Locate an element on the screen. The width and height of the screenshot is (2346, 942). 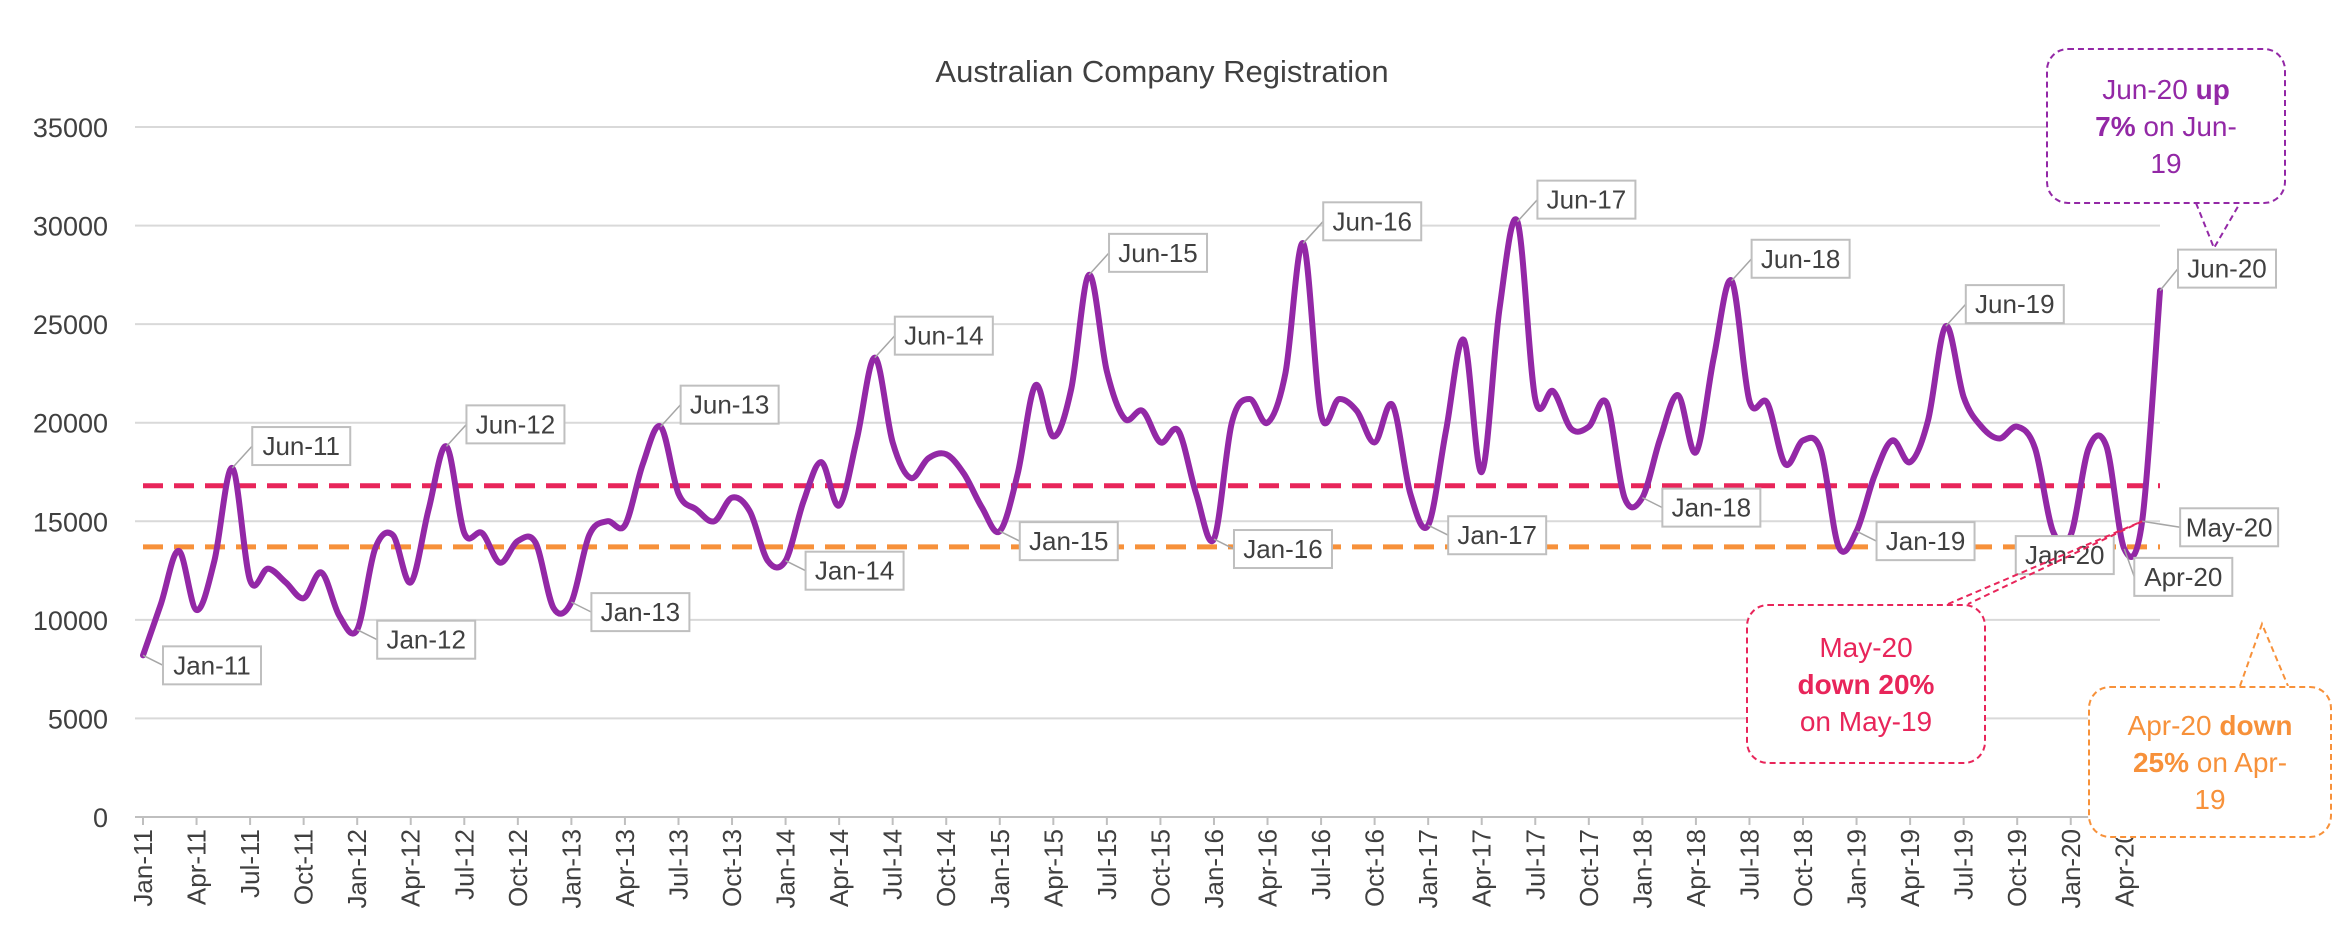
point-label: Jan-12 is located at coordinates (416, 639).